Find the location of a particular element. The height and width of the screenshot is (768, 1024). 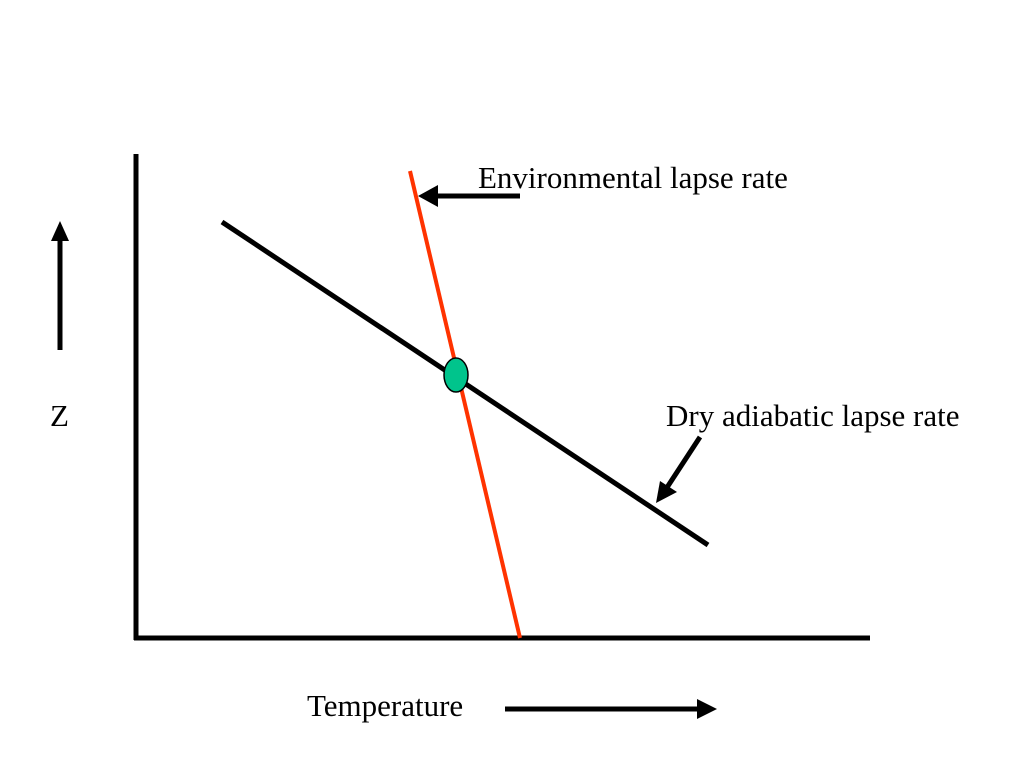

z-axis-label: Z is located at coordinates (59, 415).